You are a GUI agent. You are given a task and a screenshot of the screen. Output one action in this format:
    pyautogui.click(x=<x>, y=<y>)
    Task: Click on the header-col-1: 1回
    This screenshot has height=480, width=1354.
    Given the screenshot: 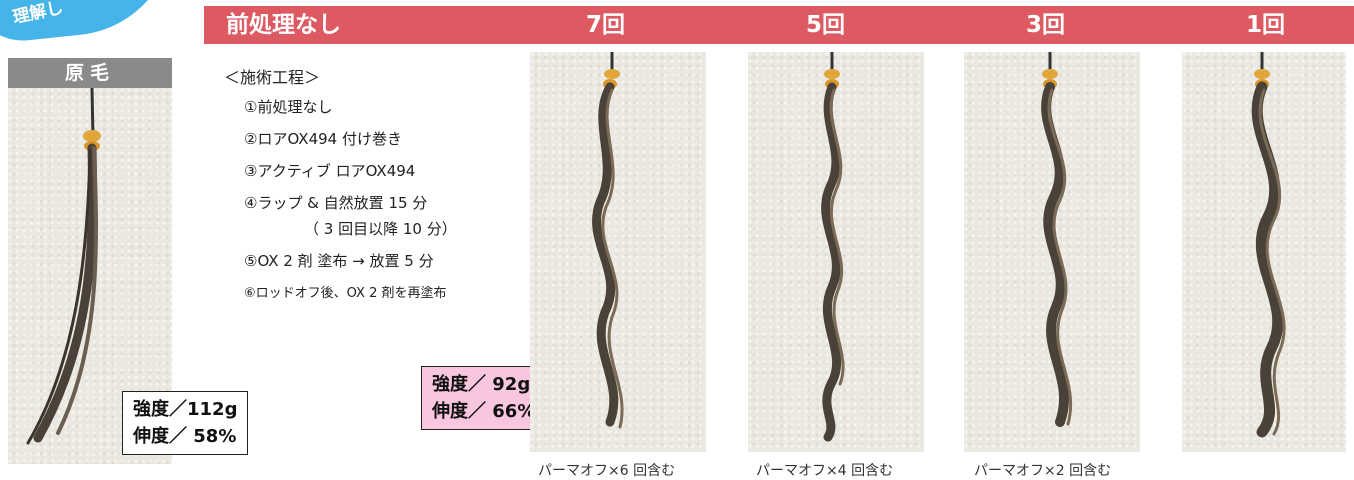 What is the action you would take?
    pyautogui.click(x=1266, y=25)
    